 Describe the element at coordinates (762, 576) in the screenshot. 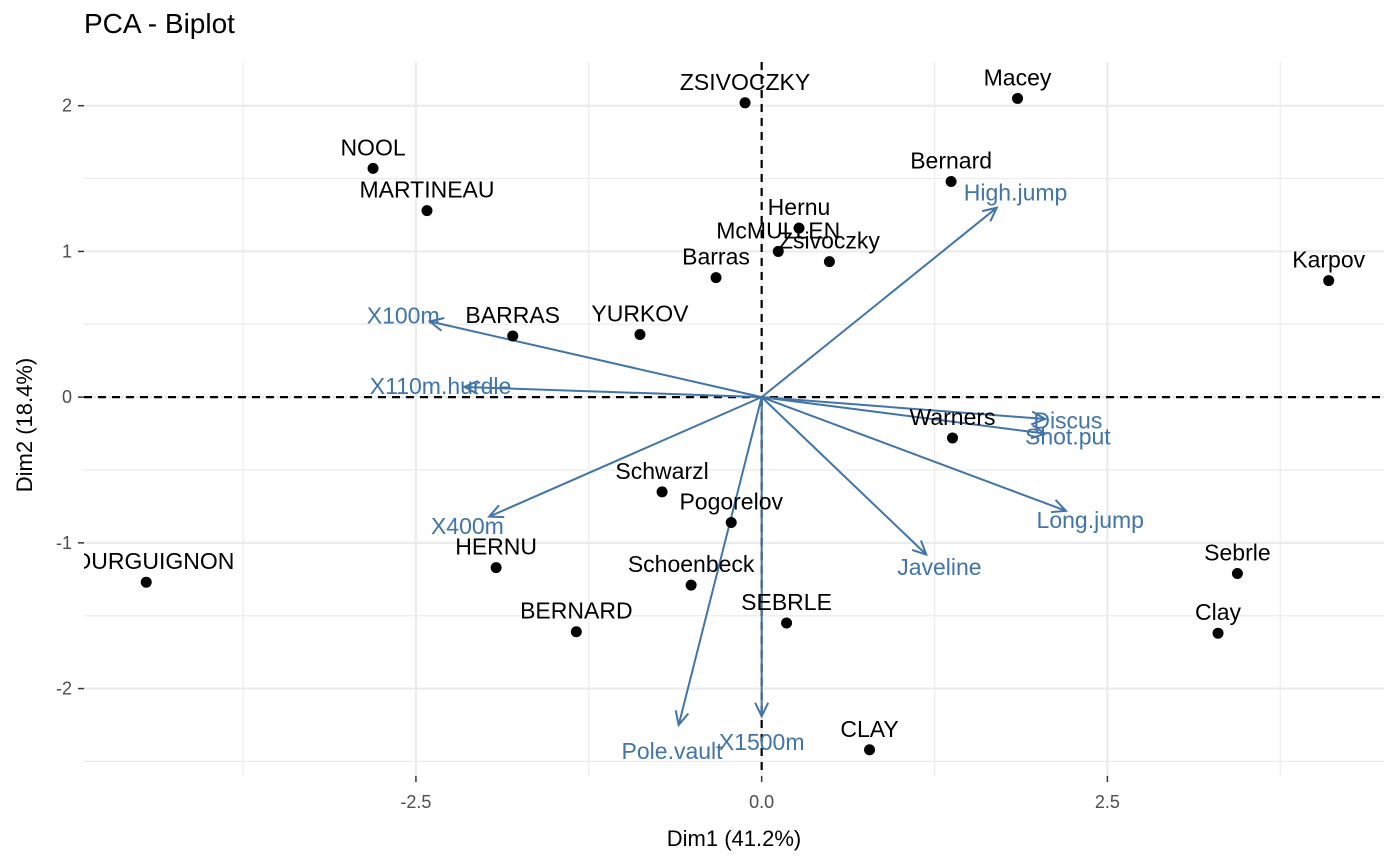

I see `variable-vector-x1500m: X1500m` at that location.